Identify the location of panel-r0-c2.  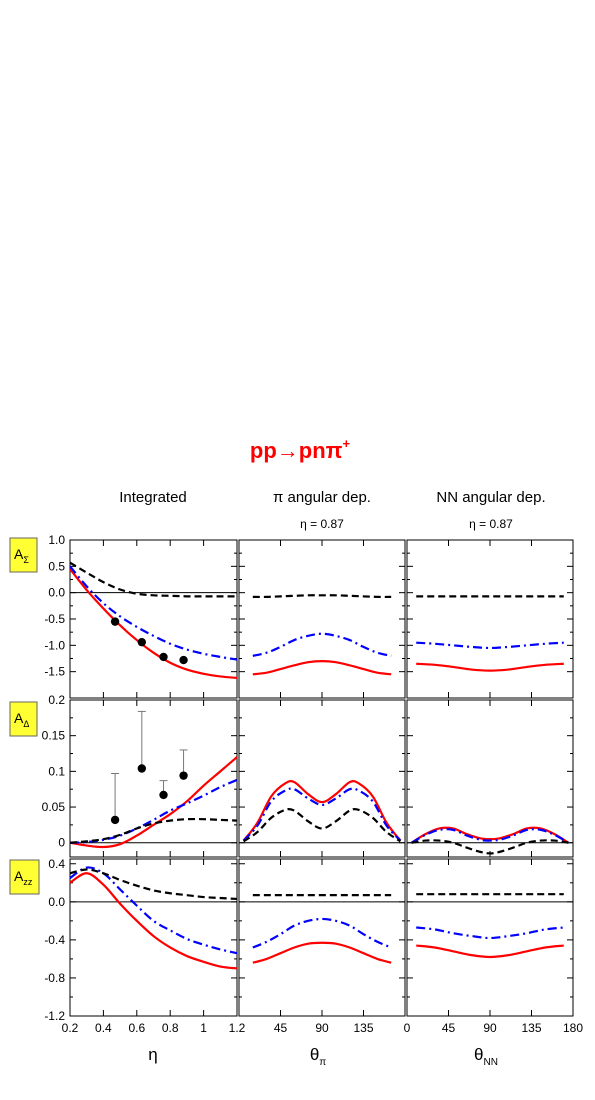
(490, 619).